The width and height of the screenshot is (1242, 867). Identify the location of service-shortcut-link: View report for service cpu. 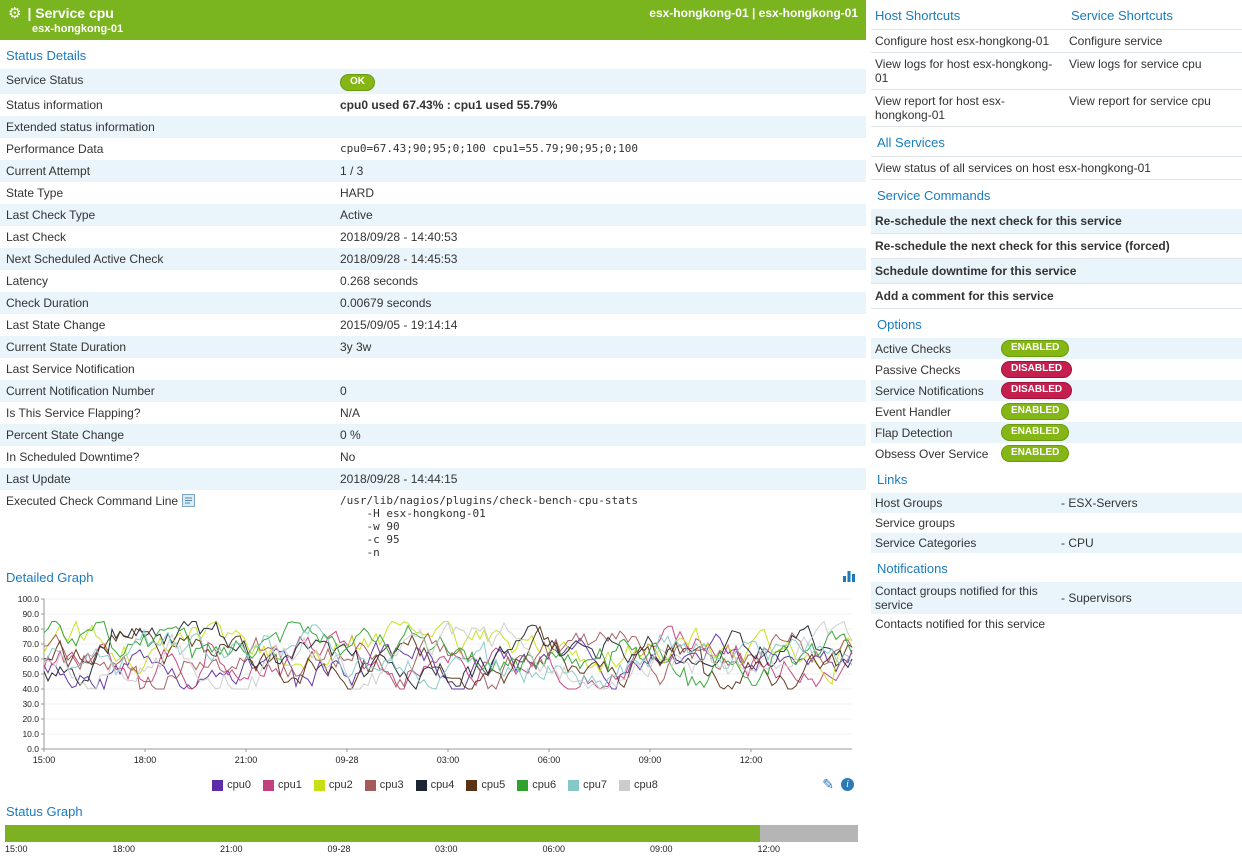
(1140, 101).